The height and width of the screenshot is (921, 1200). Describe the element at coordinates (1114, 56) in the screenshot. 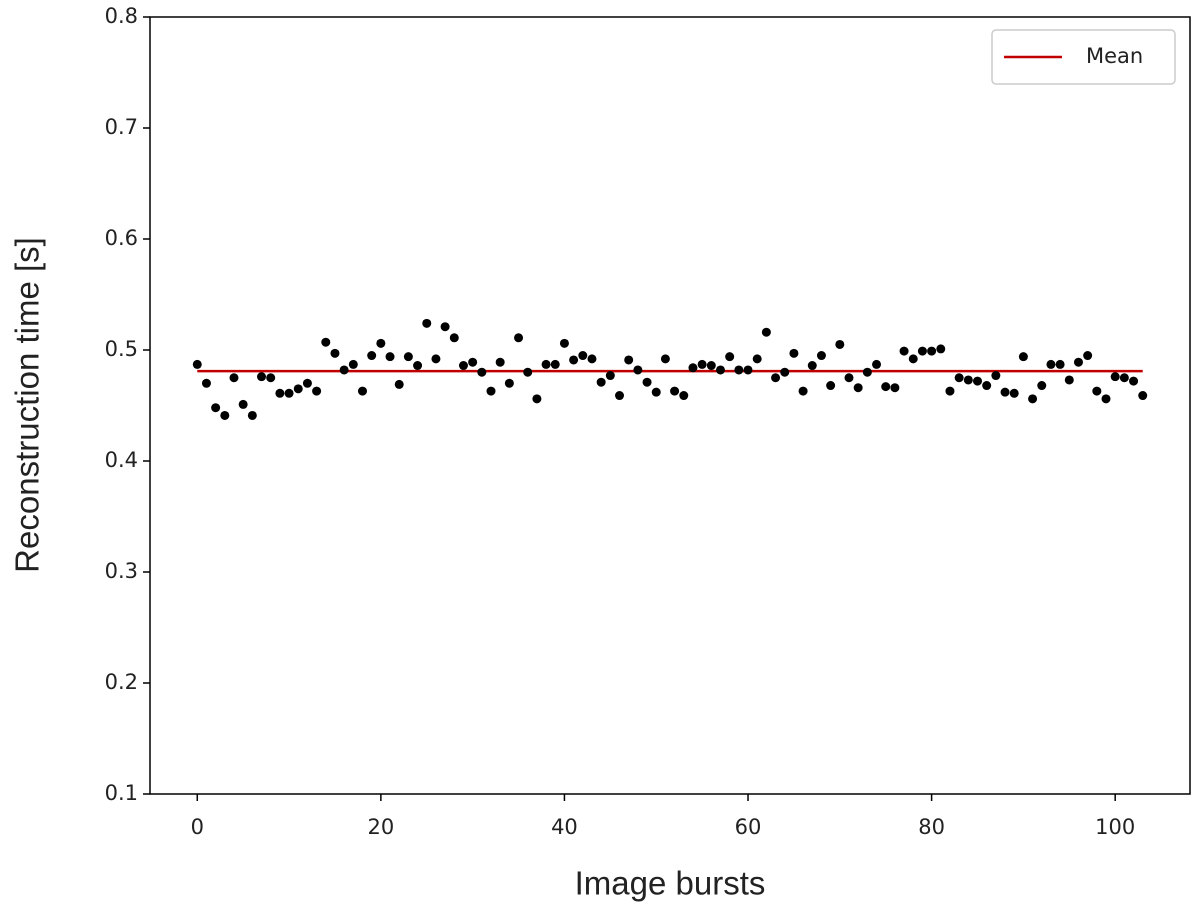

I see `legend-label: Mean` at that location.